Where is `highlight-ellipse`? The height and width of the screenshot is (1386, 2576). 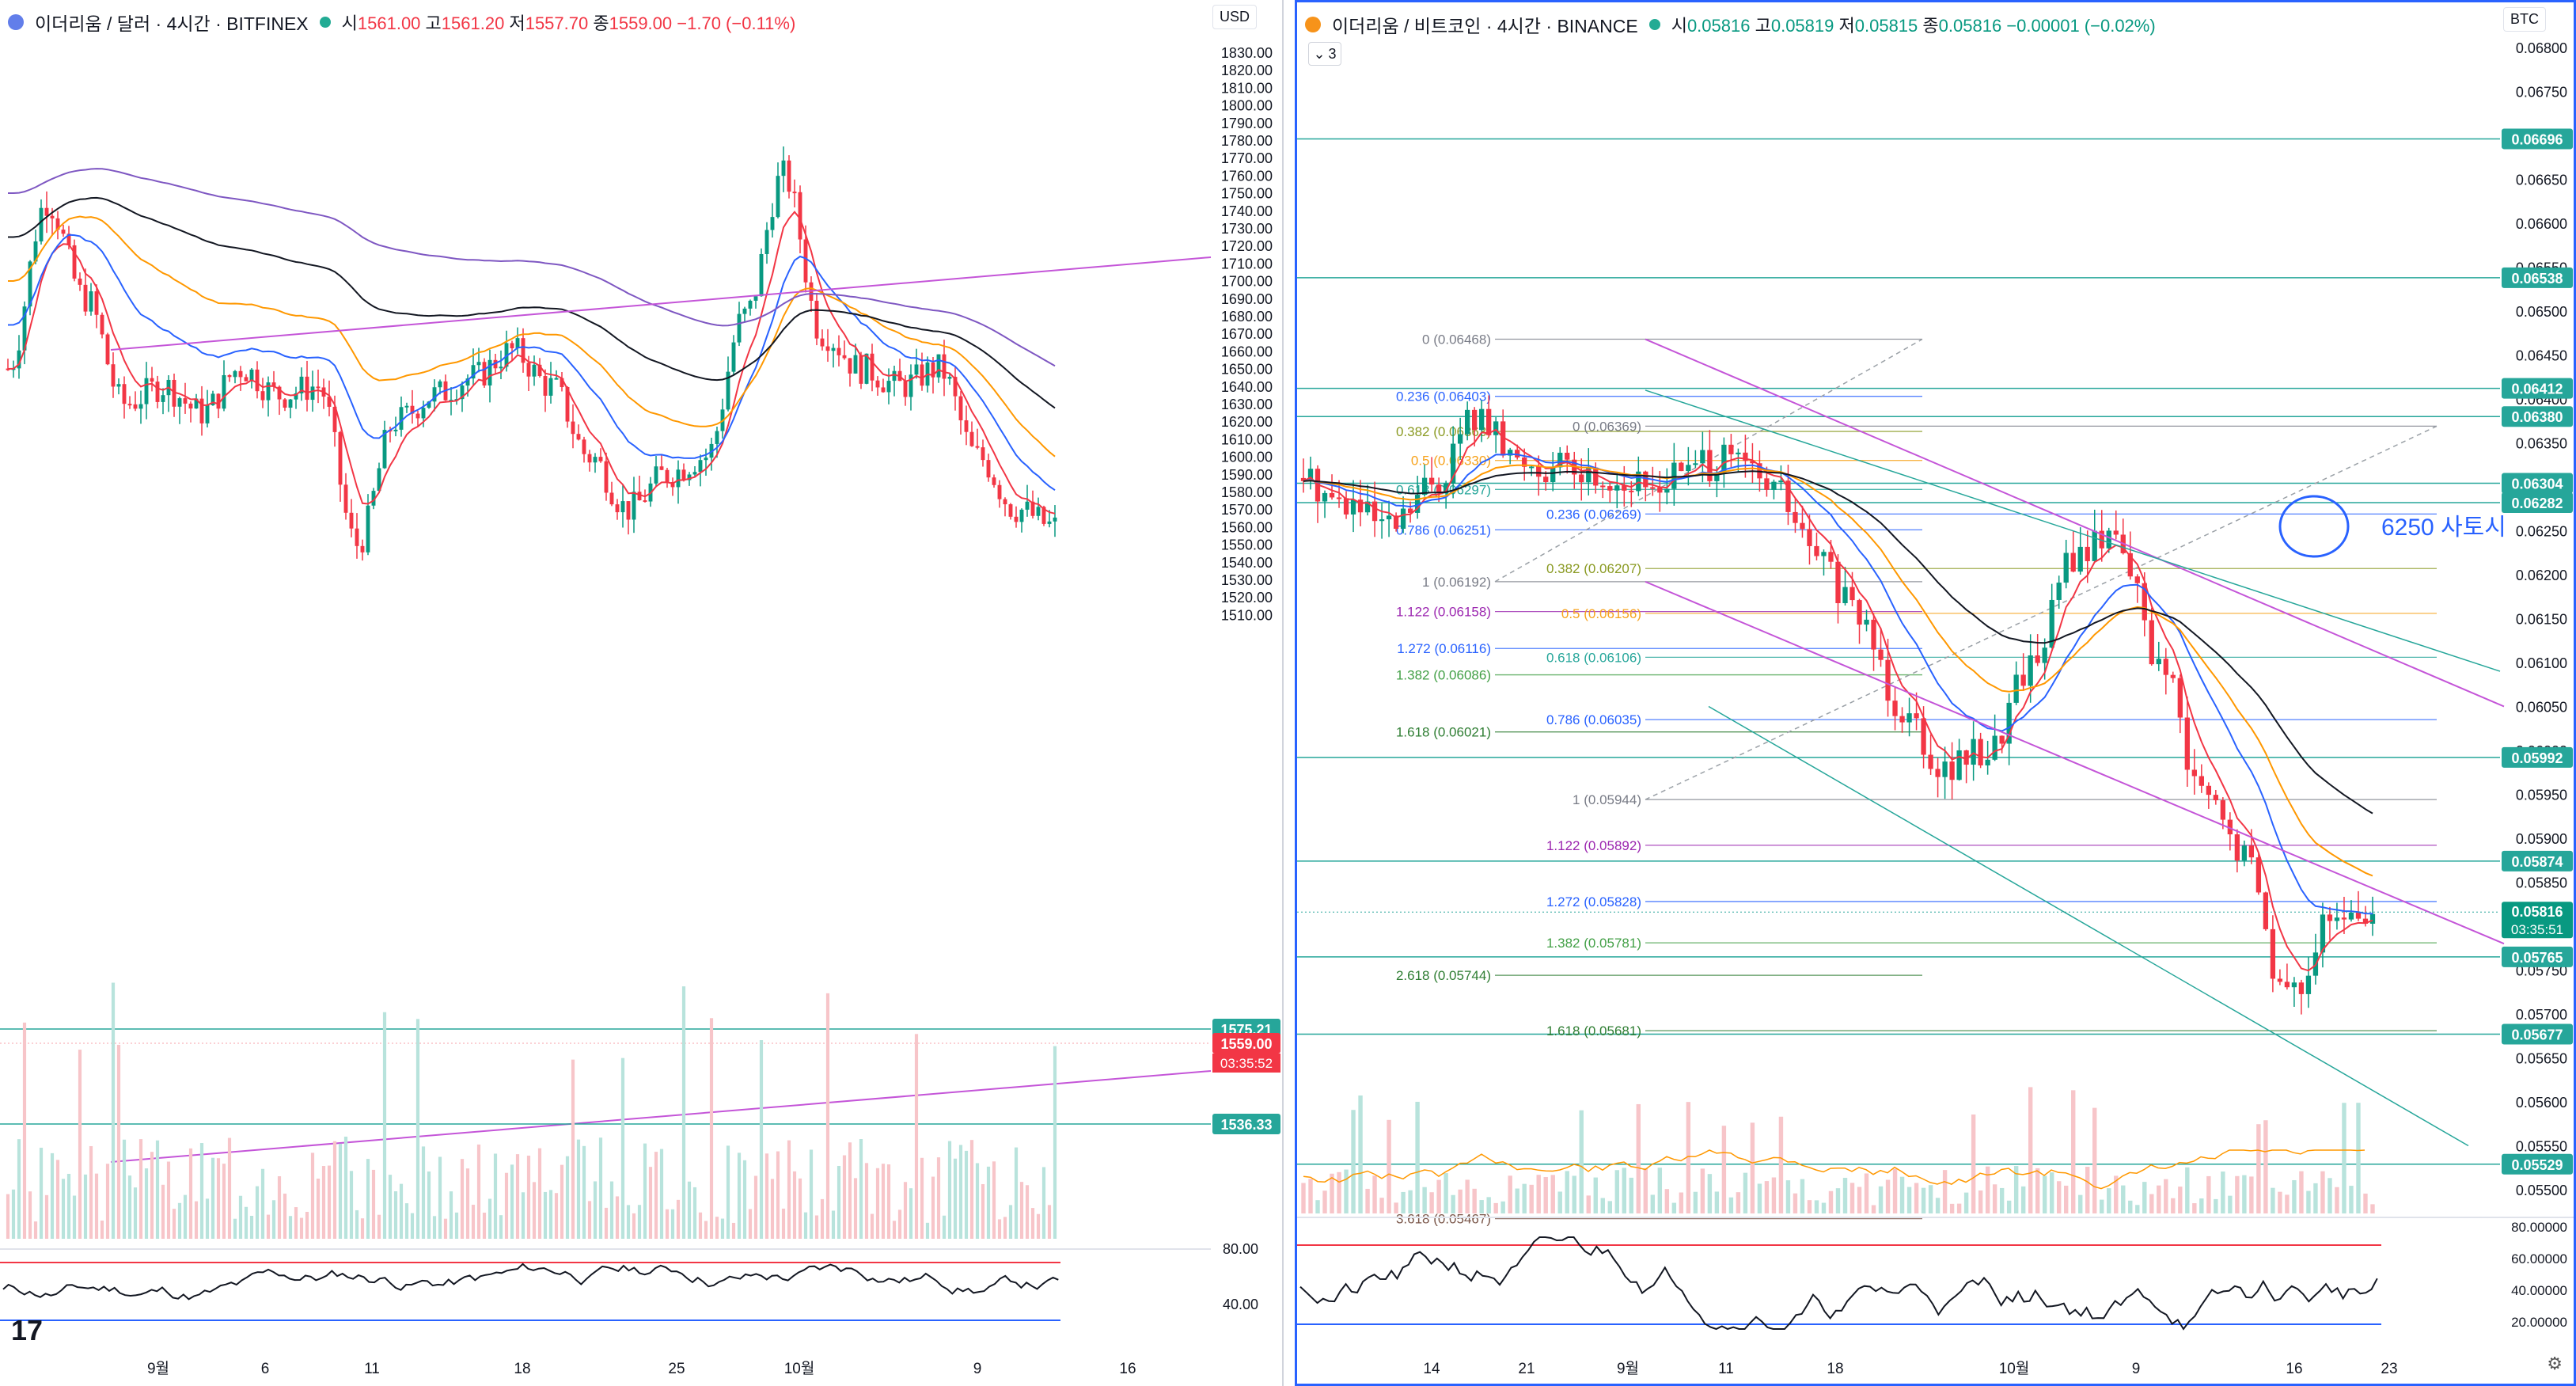 highlight-ellipse is located at coordinates (2314, 527).